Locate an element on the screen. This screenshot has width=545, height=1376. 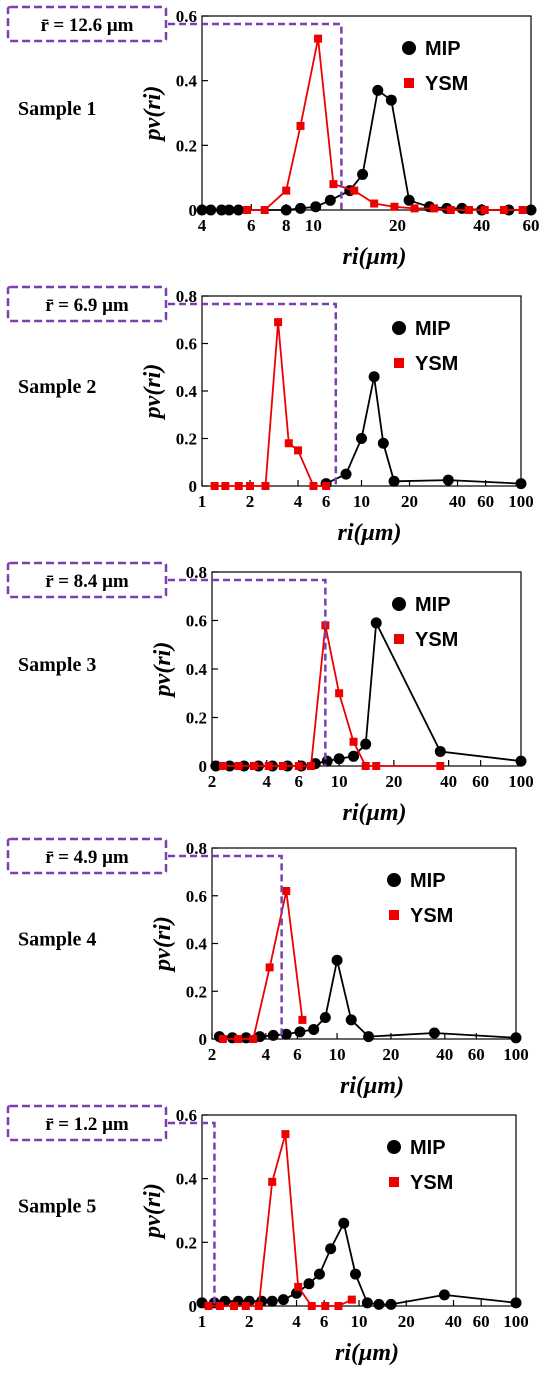
sample-label: Sample 4 is located at coordinates (57, 940).